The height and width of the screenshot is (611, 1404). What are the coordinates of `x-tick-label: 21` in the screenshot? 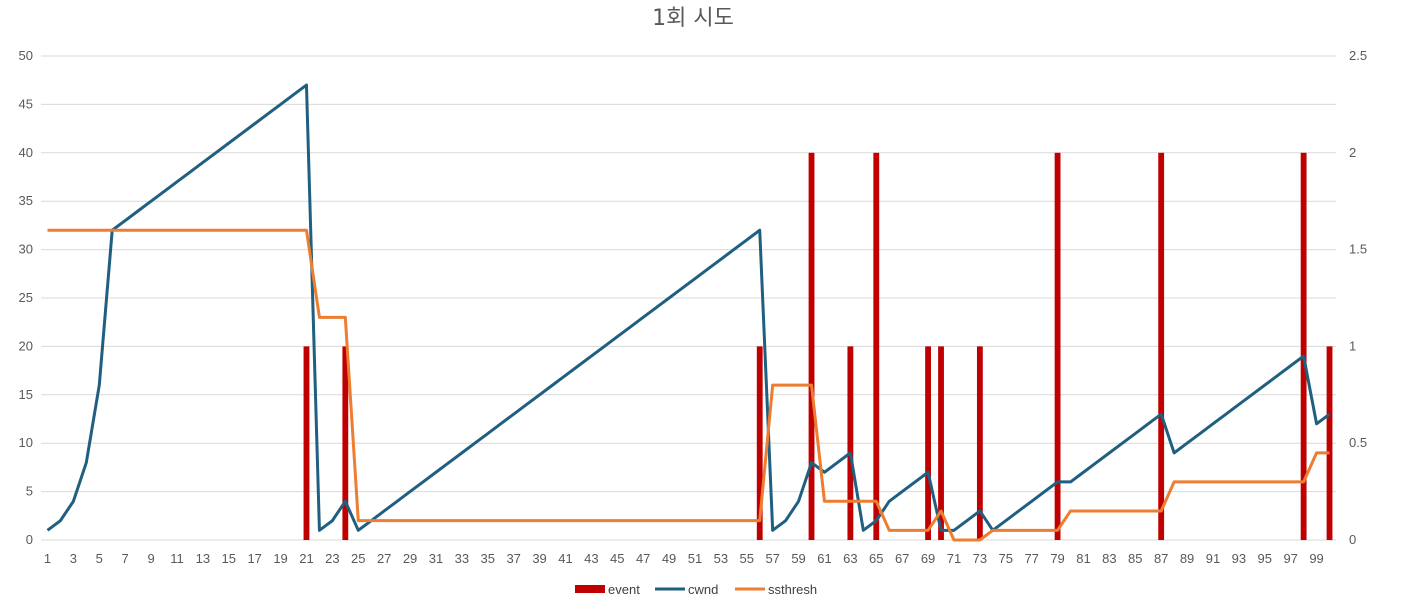 It's located at (306, 558).